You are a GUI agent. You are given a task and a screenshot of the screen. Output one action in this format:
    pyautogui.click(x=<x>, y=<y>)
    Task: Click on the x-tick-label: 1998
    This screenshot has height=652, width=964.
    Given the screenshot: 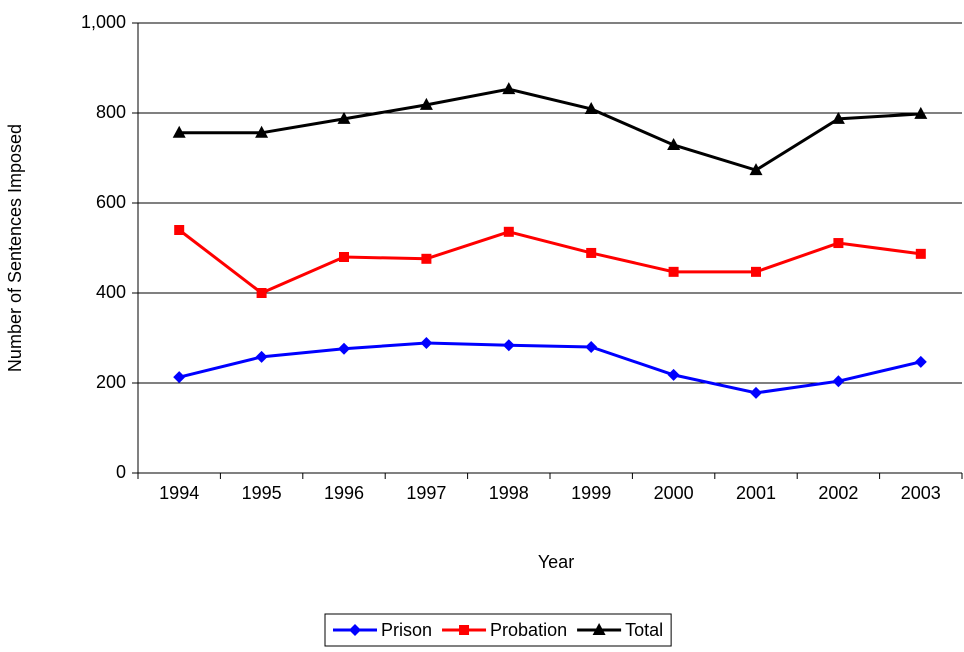 What is the action you would take?
    pyautogui.click(x=509, y=493)
    